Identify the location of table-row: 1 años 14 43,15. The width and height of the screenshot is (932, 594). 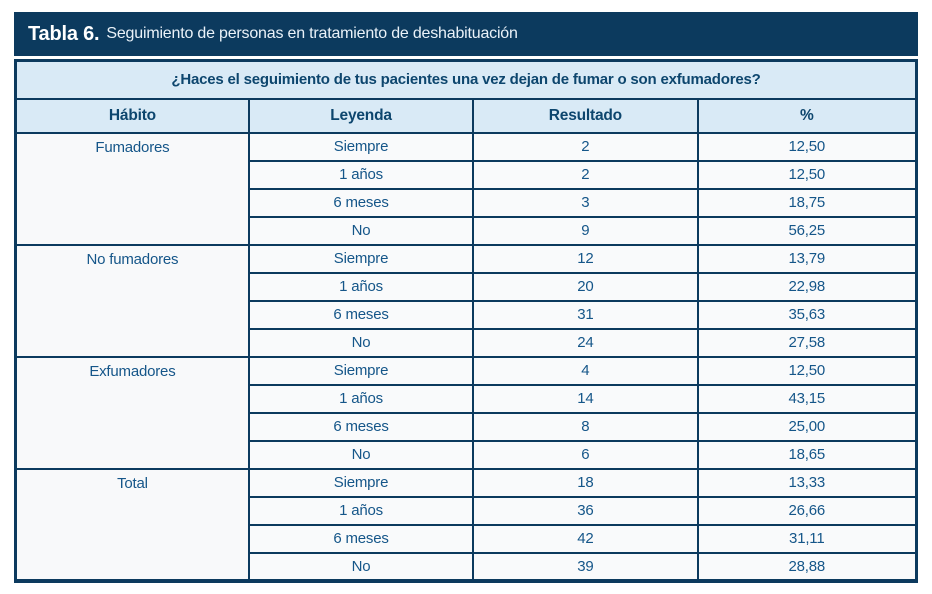
(467, 398).